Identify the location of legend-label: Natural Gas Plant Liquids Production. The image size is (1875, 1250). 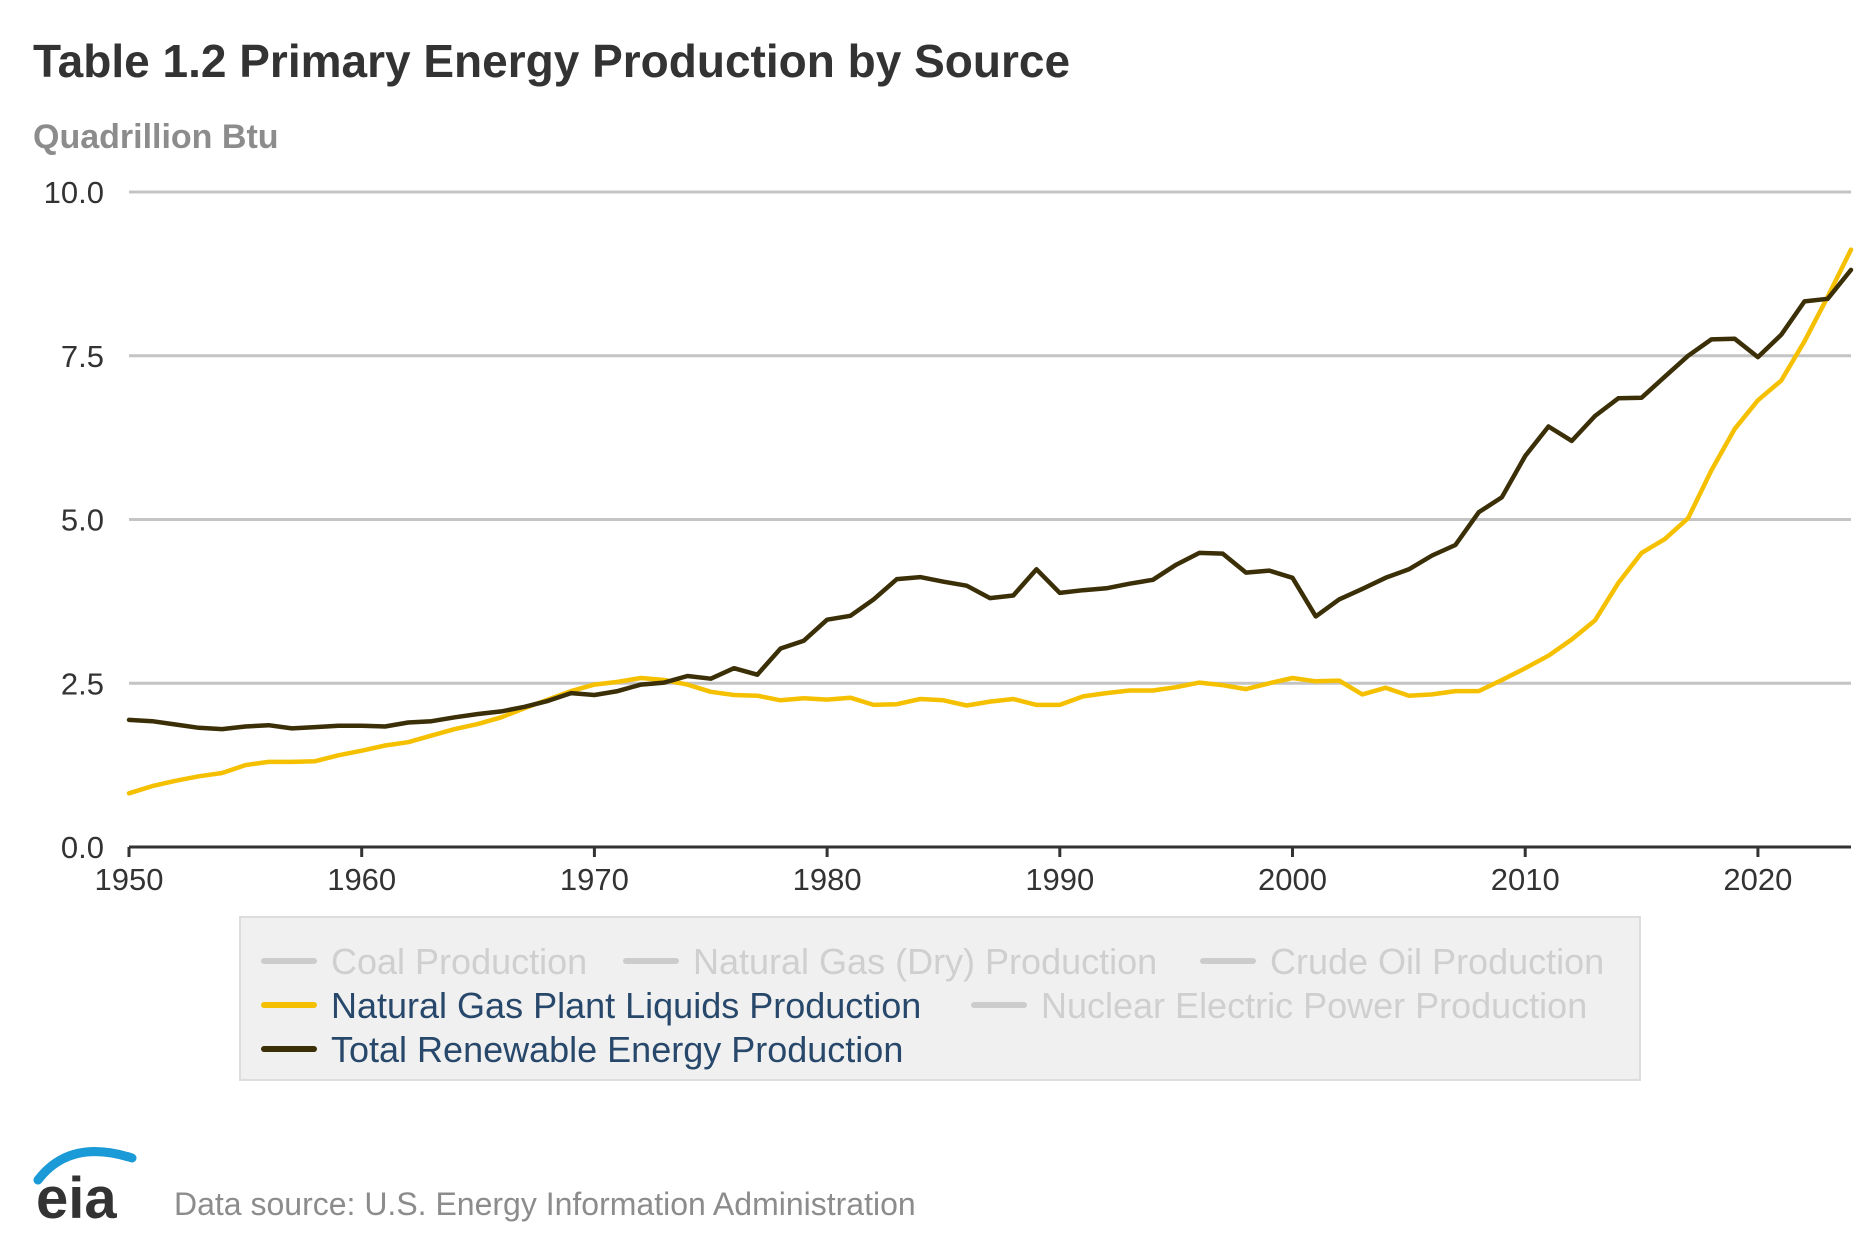
(626, 1005).